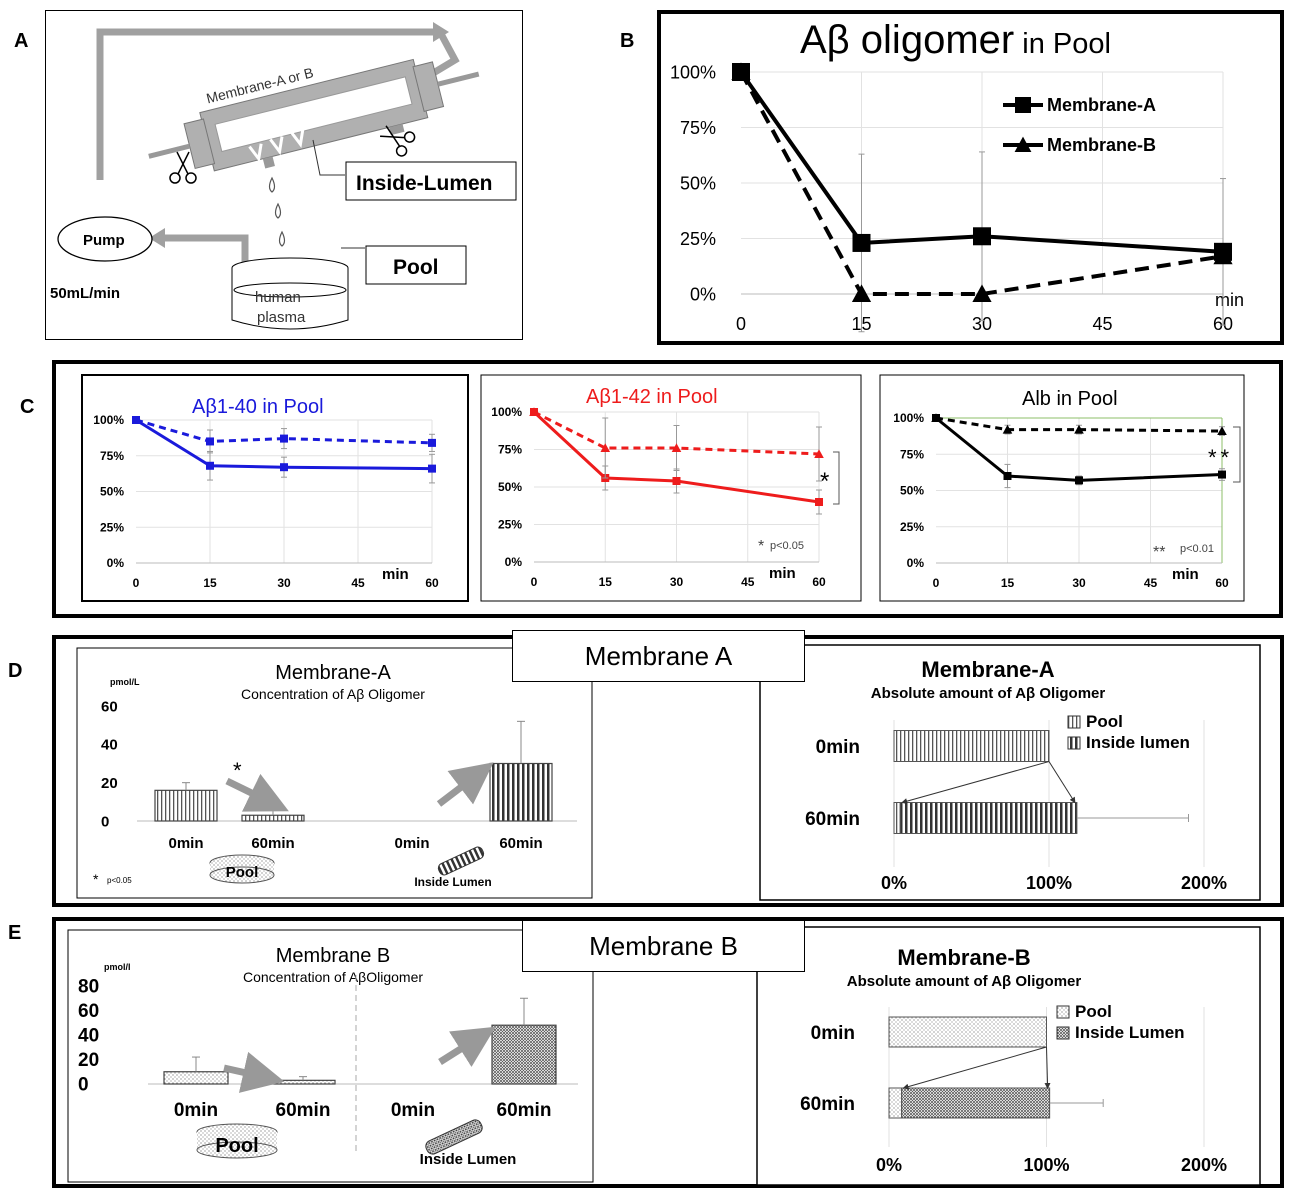  What do you see at coordinates (1159, 552) in the screenshot?
I see `significance-stars-small: **` at bounding box center [1159, 552].